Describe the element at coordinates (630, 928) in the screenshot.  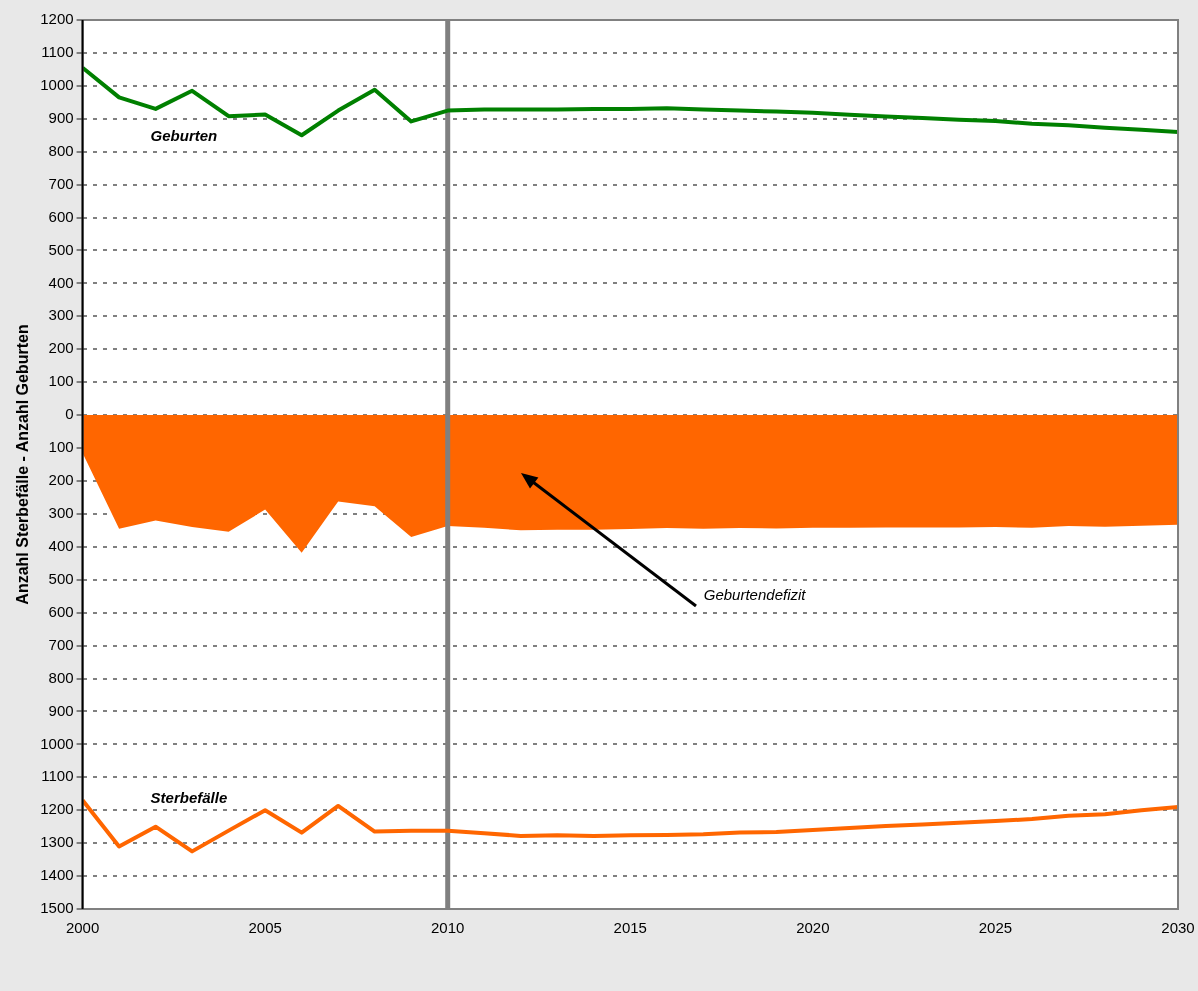
I see `x-tick-label: 2015` at that location.